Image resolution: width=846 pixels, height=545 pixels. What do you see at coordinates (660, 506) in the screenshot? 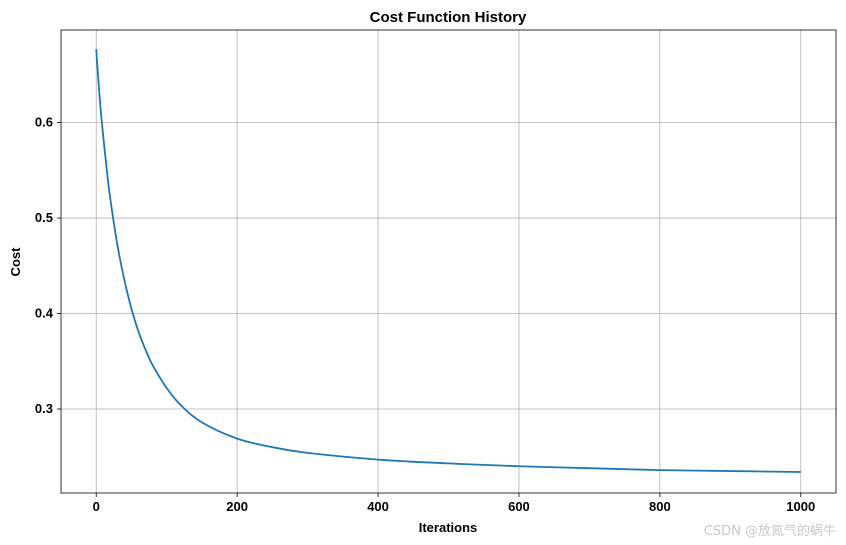
I see `x-tick-label: 800` at bounding box center [660, 506].